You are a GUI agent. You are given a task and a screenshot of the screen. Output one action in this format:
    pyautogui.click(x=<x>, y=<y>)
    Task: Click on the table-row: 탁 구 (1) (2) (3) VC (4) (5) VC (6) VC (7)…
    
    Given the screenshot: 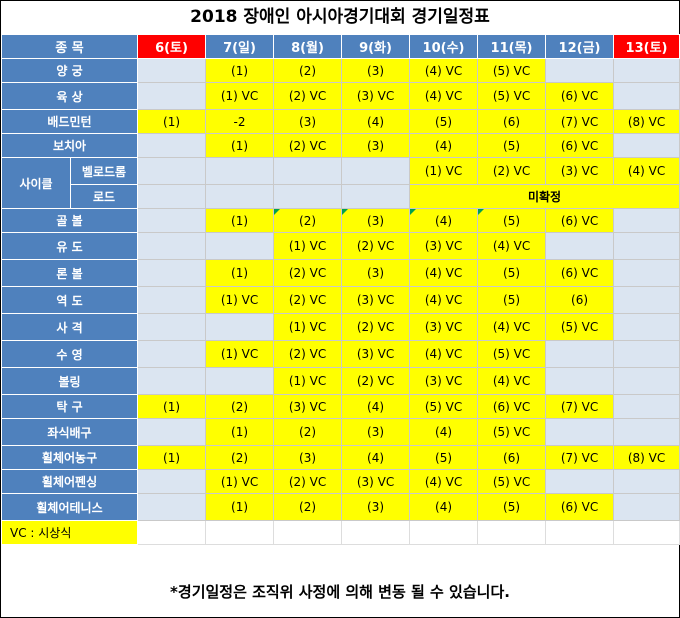 What is the action you would take?
    pyautogui.click(x=340, y=406)
    